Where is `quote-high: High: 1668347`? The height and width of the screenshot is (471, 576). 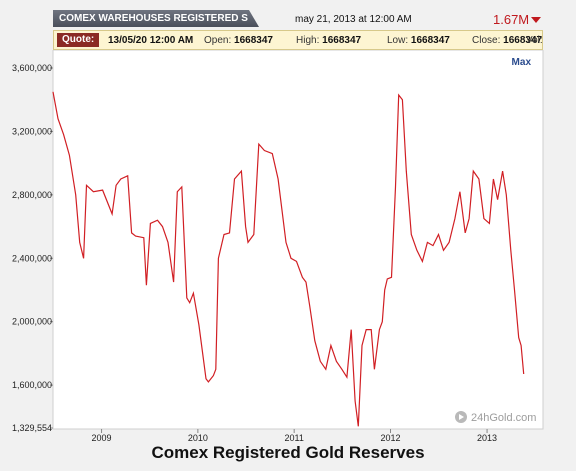 quote-high: High: 1668347 is located at coordinates (328, 40).